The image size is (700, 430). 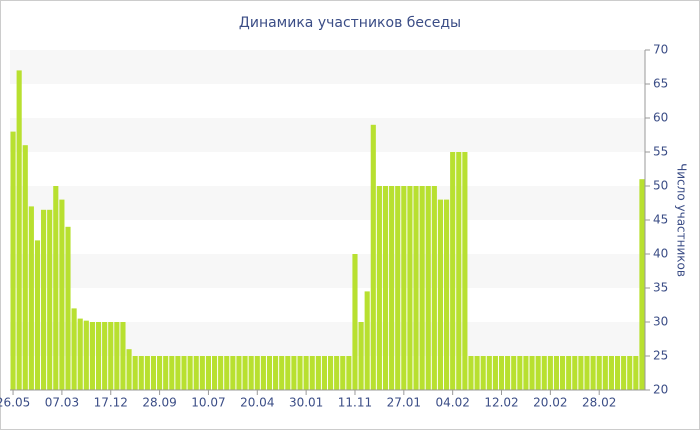 I want to click on y-tick-label: 30, so click(x=660, y=322).